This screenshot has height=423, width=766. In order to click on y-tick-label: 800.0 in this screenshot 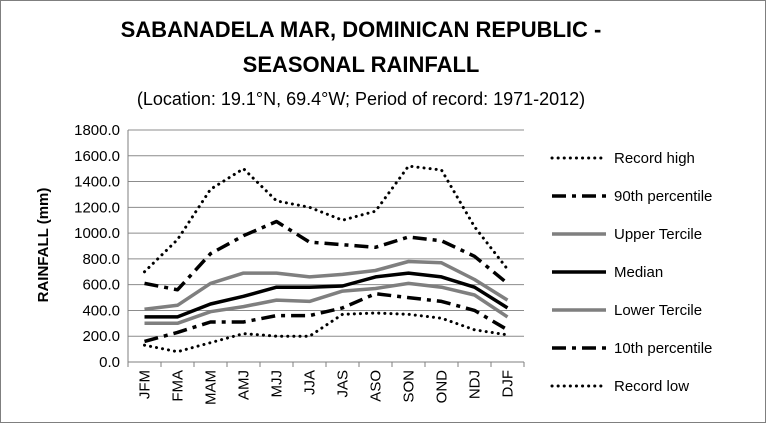, I will do `click(101, 259)`.